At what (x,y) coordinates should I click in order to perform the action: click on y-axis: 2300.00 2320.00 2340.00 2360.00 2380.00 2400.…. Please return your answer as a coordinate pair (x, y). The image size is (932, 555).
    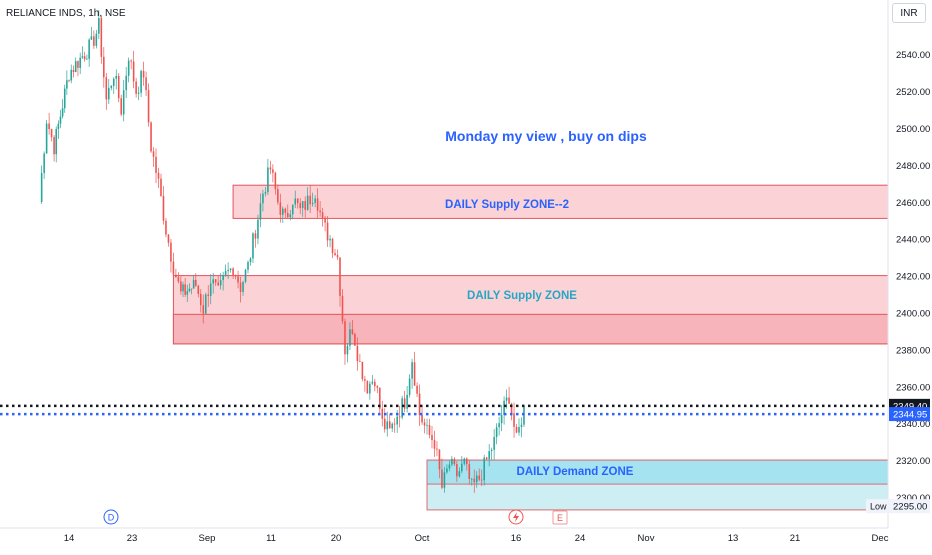
    Looking at the image, I should click on (898, 264).